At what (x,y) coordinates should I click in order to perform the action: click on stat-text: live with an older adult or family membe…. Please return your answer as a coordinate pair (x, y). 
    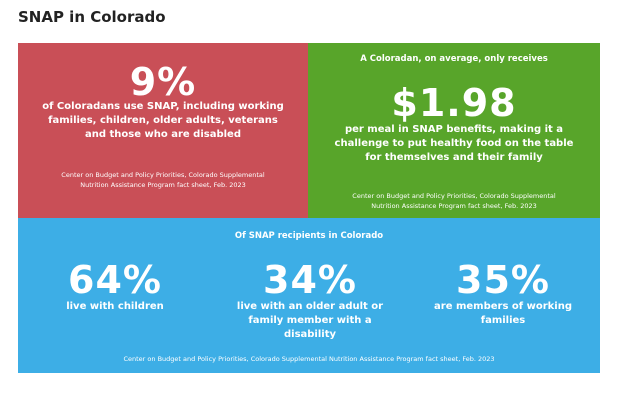
    Looking at the image, I should click on (310, 320).